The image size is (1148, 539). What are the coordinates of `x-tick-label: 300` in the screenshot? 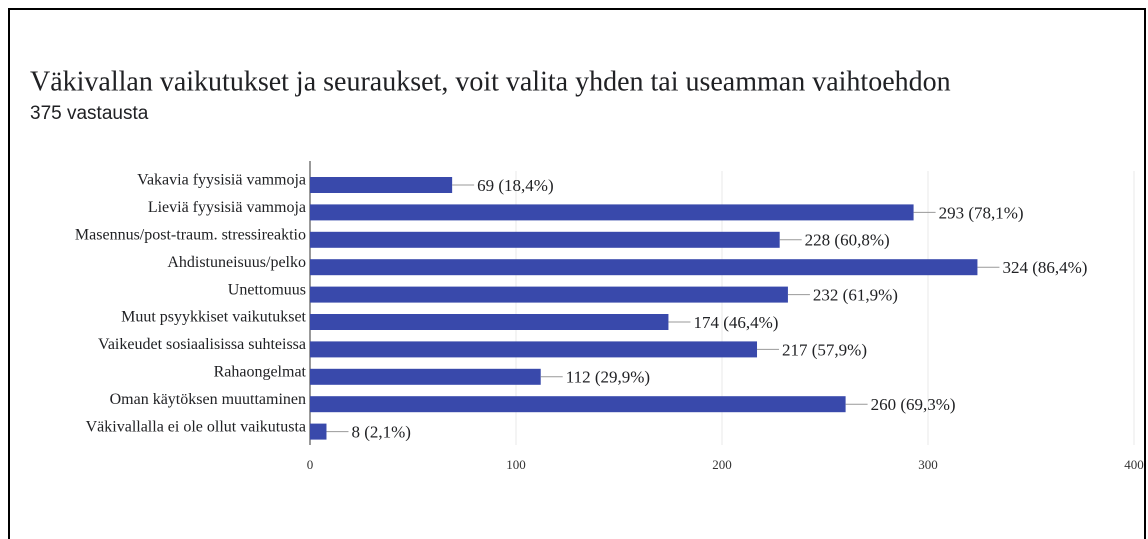 It's located at (928, 464).